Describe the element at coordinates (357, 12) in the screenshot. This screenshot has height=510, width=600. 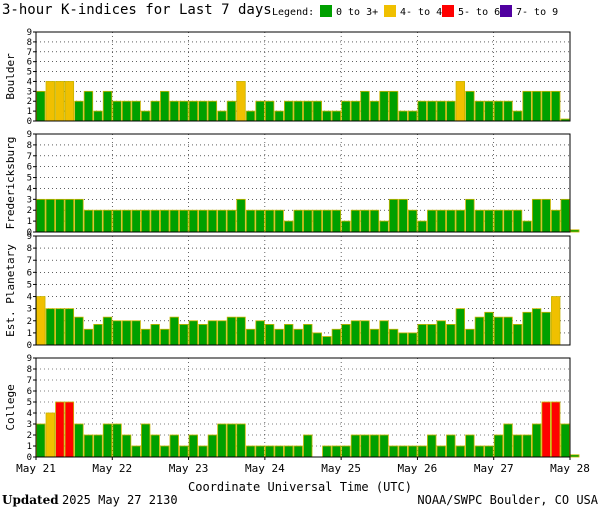
I see `legend-item-label-1: 0 to 3+` at that location.